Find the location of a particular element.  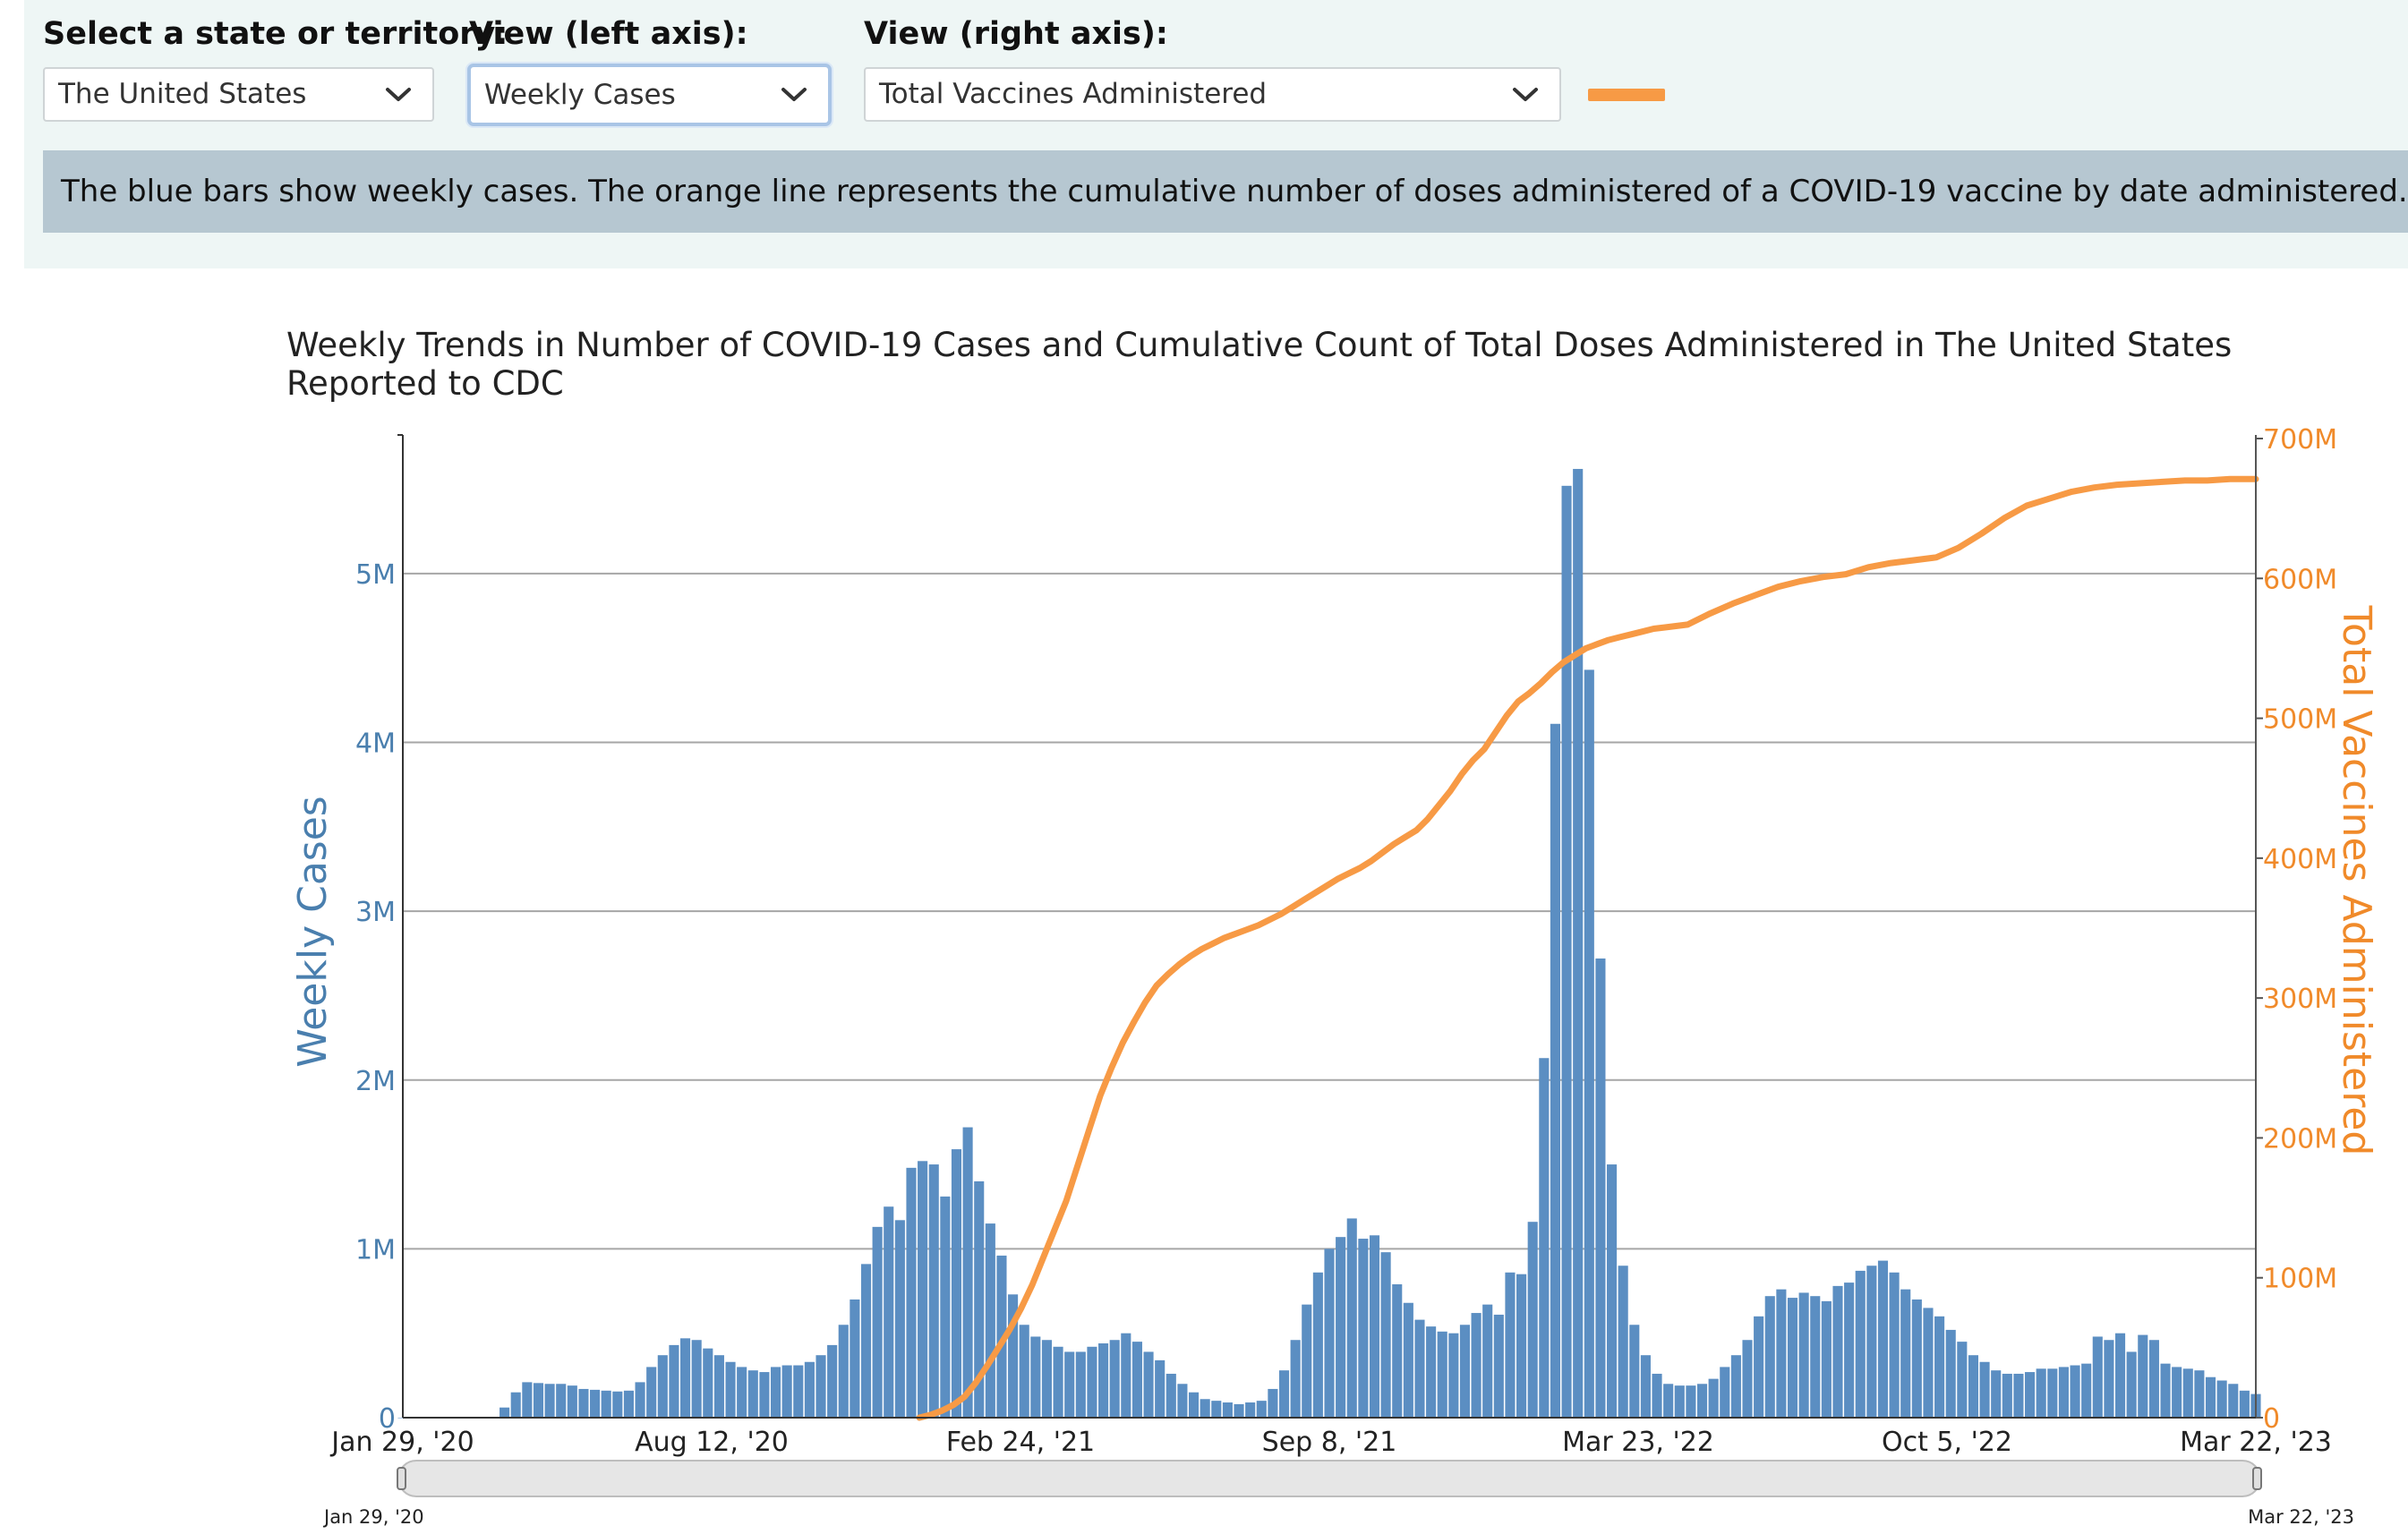

left-axis-select: Weekly Cases is located at coordinates (649, 95).